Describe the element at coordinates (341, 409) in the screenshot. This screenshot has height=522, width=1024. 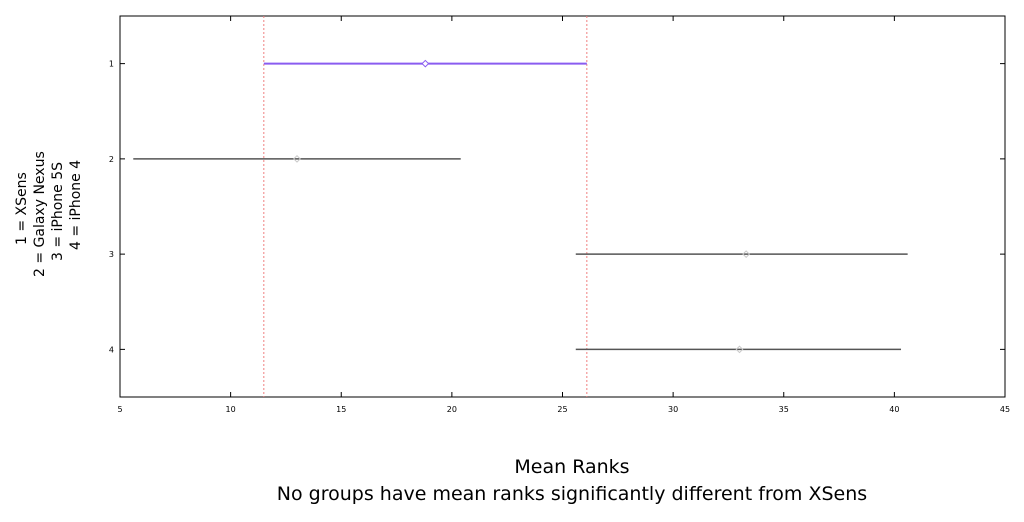
I see `x-tick-label: 15` at that location.